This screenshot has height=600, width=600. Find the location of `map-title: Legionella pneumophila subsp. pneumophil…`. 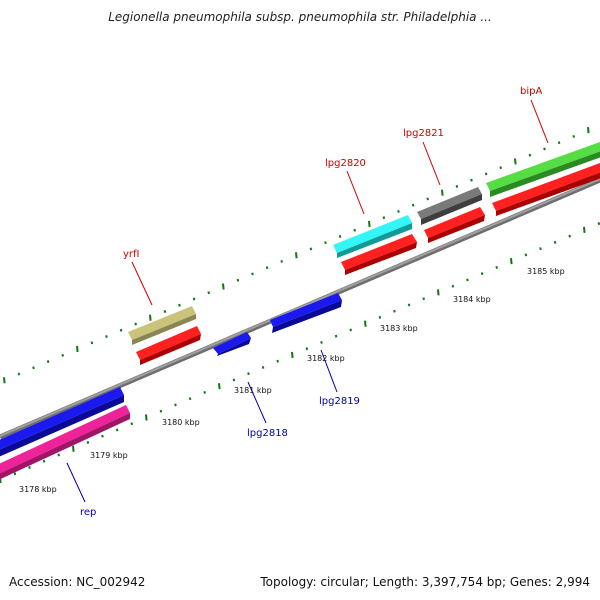

map-title: Legionella pneumophila subsp. pneumophil… is located at coordinates (300, 17).